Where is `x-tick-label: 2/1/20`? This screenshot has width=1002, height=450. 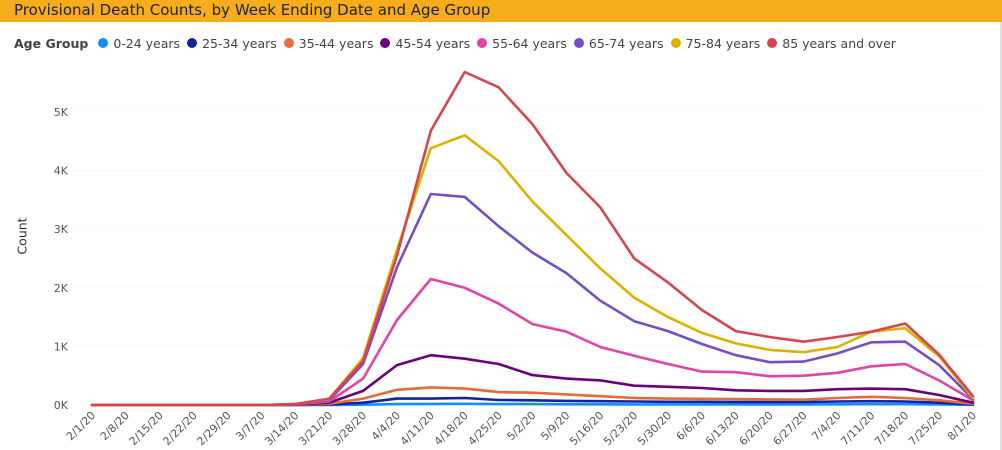 x-tick-label: 2/1/20 is located at coordinates (81, 426).